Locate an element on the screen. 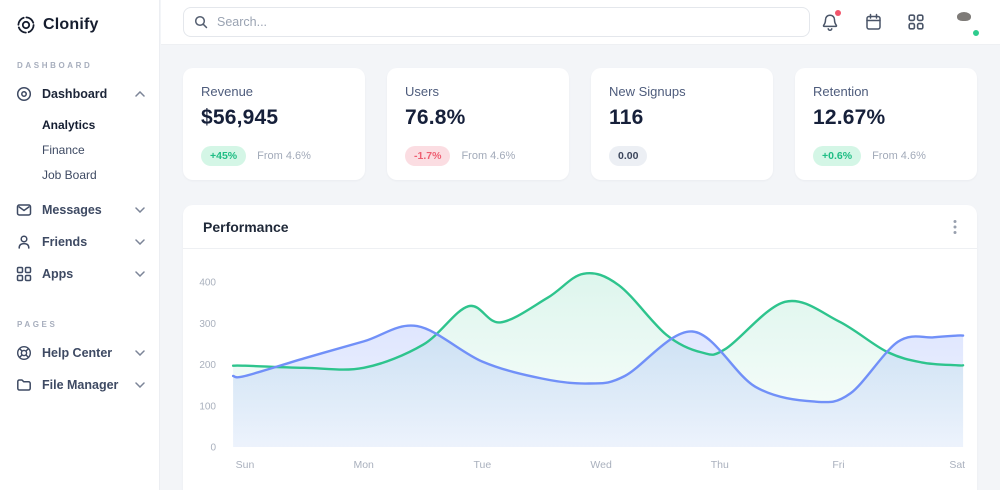 Image resolution: width=1000 pixels, height=490 pixels. mail-icon is located at coordinates (24, 210).